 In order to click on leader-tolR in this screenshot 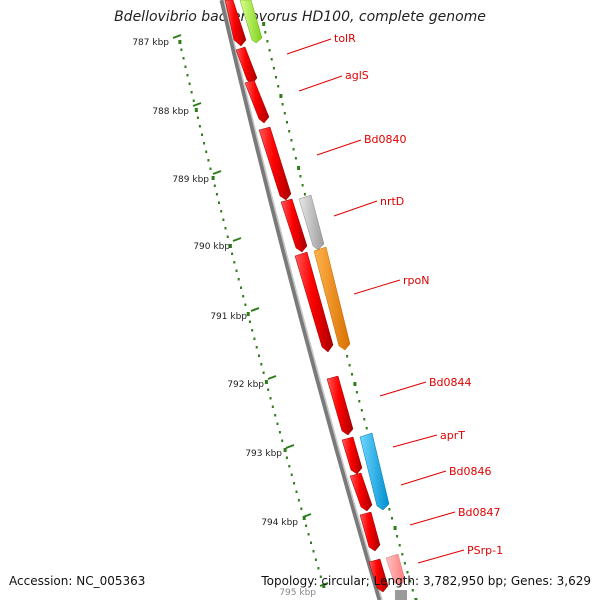, I will do `click(309, 46)`.